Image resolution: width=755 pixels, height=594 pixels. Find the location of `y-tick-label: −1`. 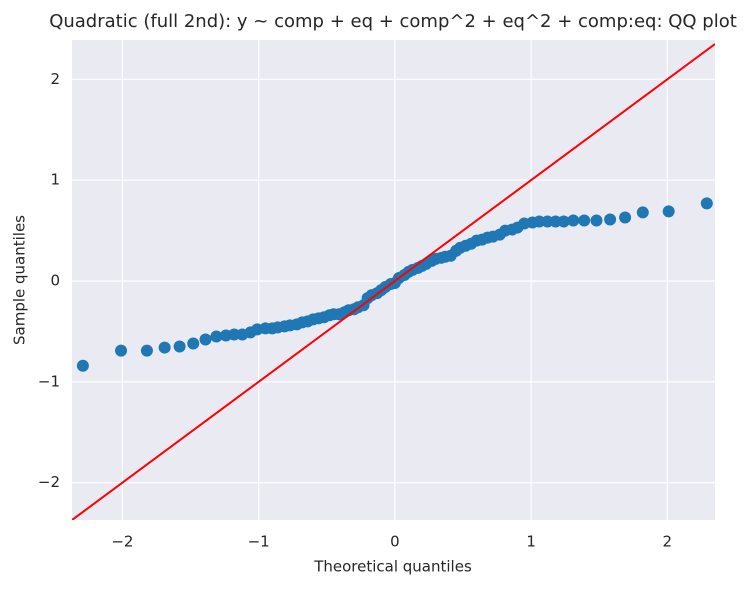

y-tick-label: −1 is located at coordinates (49, 381).